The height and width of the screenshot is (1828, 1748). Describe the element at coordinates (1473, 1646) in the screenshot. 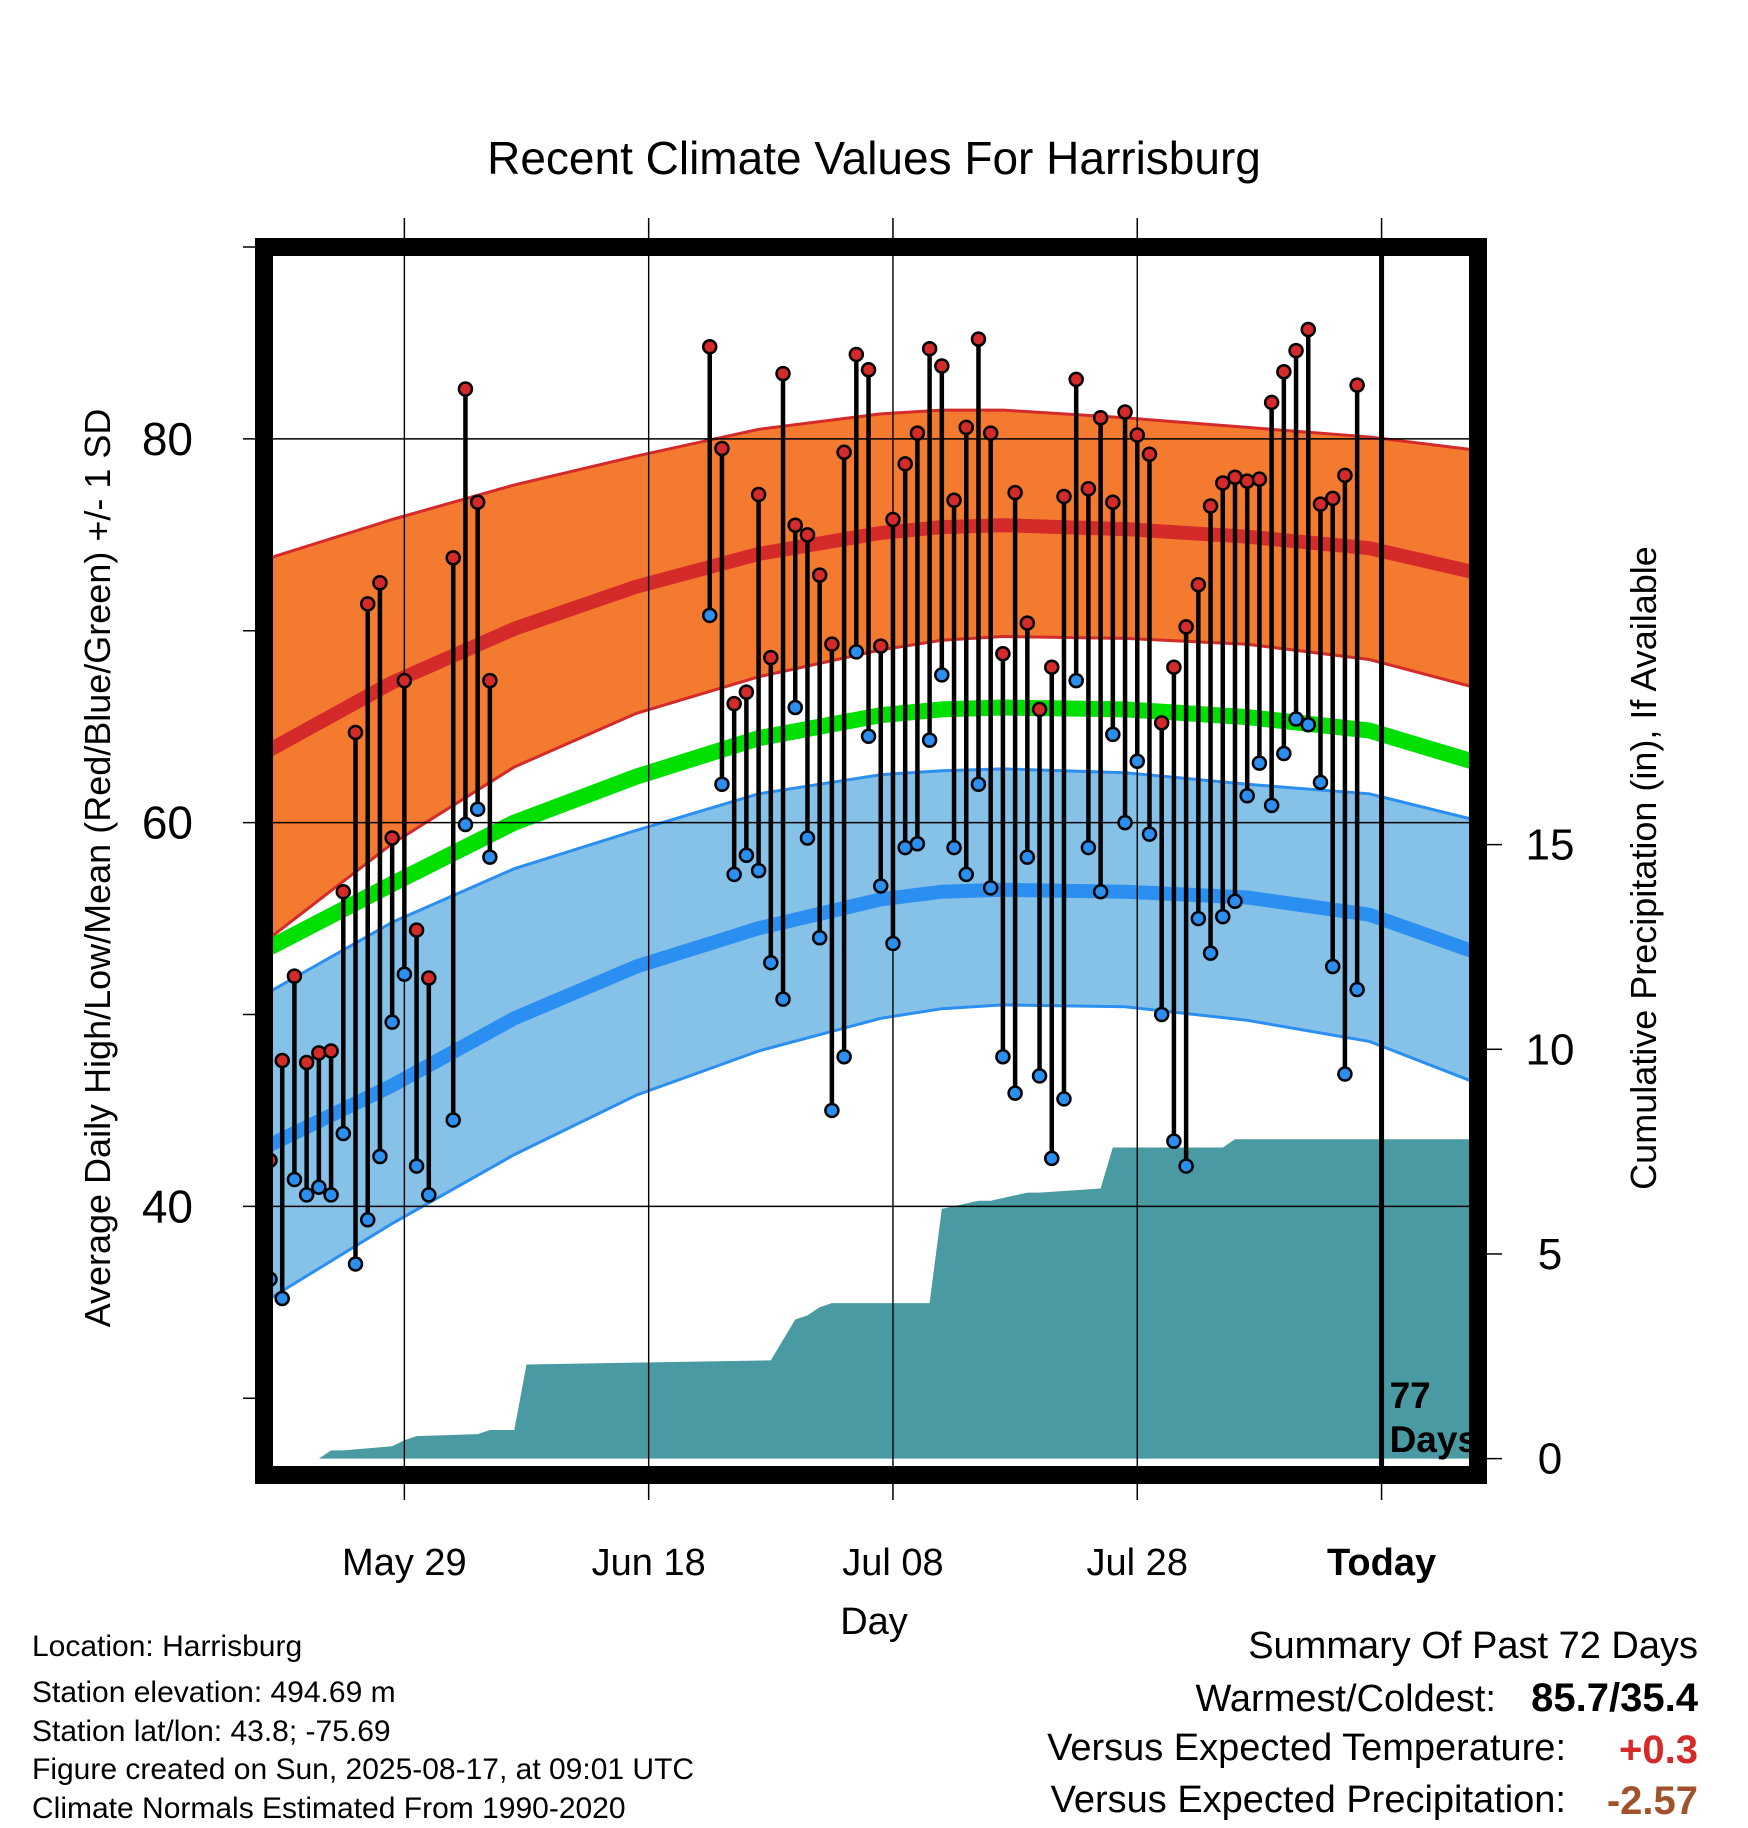

I see `summary-heading: Summary Of Past 72 Days` at that location.